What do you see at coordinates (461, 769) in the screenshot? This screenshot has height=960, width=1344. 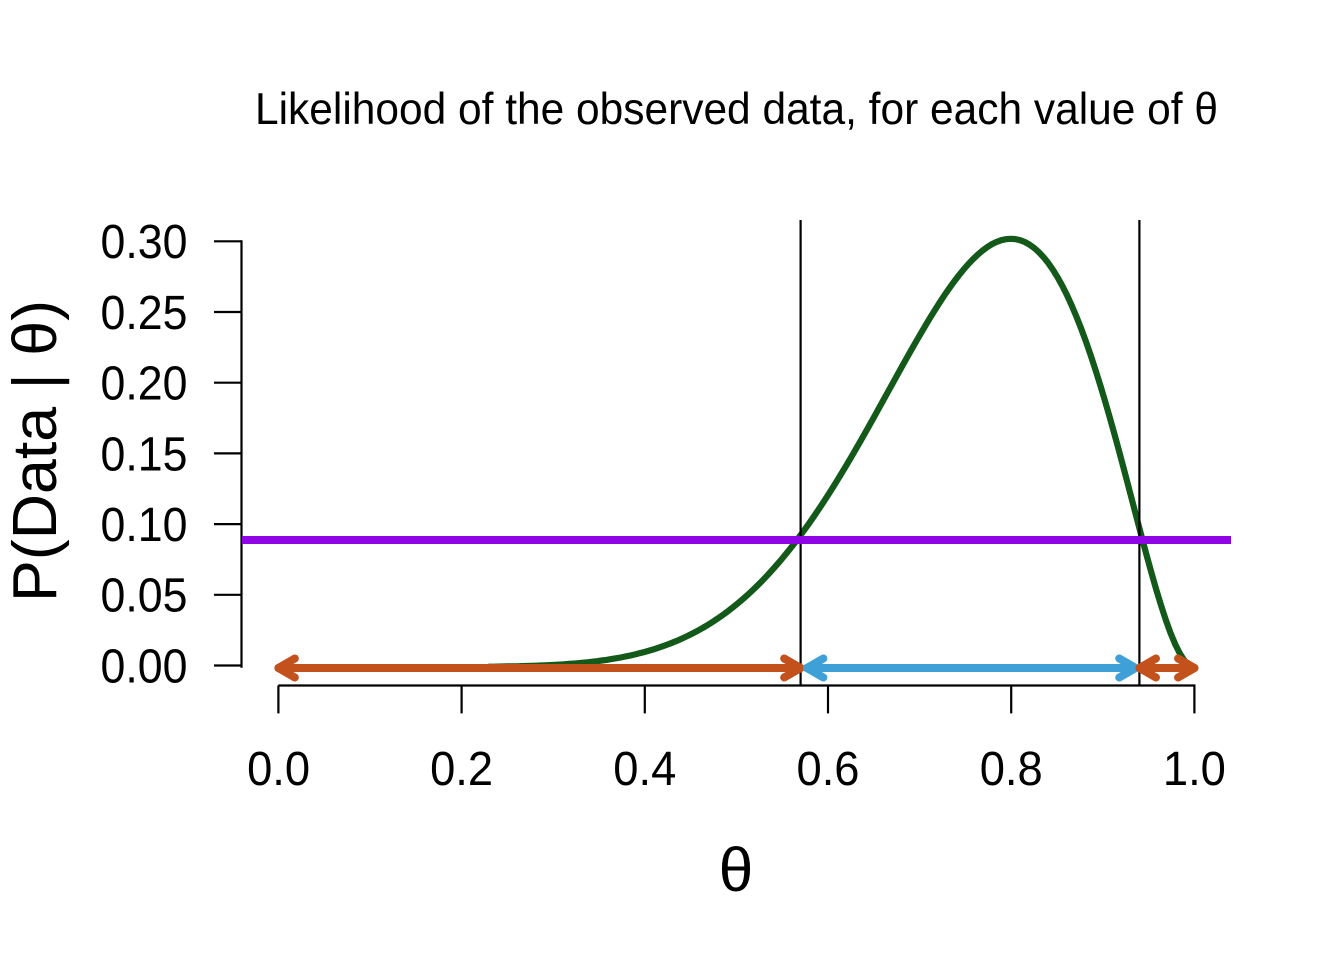 I see `svg-text: 0.2` at bounding box center [461, 769].